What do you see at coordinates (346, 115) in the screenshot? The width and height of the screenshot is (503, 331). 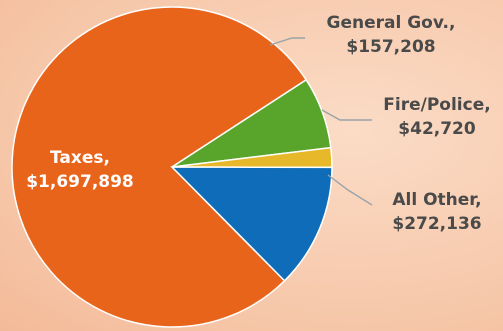 I see `leader-line-fire-police` at bounding box center [346, 115].